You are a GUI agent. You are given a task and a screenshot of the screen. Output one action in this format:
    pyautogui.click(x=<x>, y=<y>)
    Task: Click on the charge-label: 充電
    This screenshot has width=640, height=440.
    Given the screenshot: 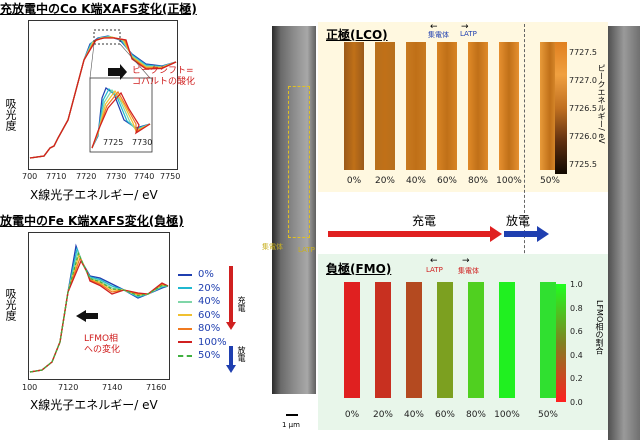 What is the action you would take?
    pyautogui.click(x=424, y=221)
    